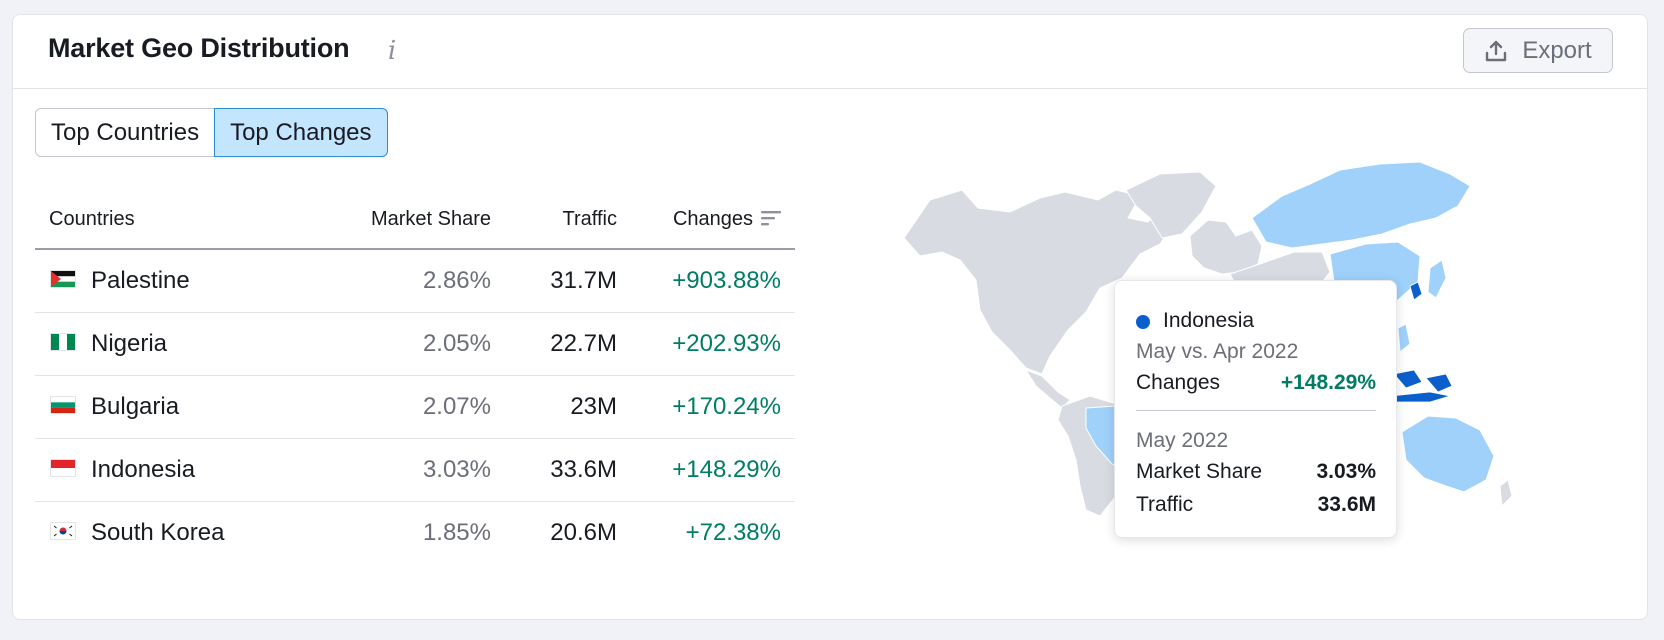  I want to click on legend-dot-icon, so click(1143, 321).